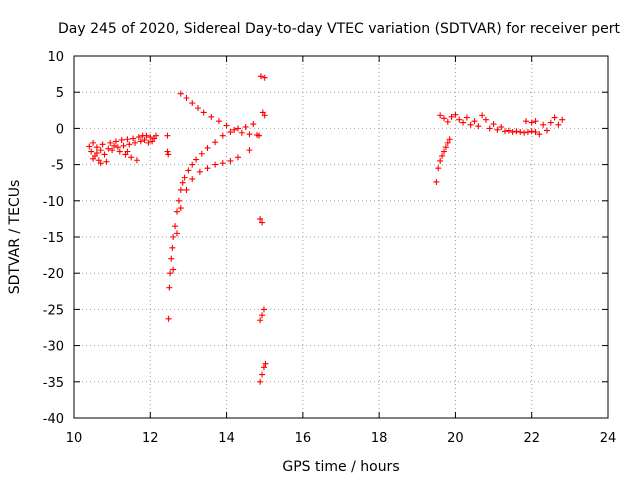 The height and width of the screenshot is (480, 640). Describe the element at coordinates (53, 347) in the screenshot. I see `y-tick-label: -30` at that location.